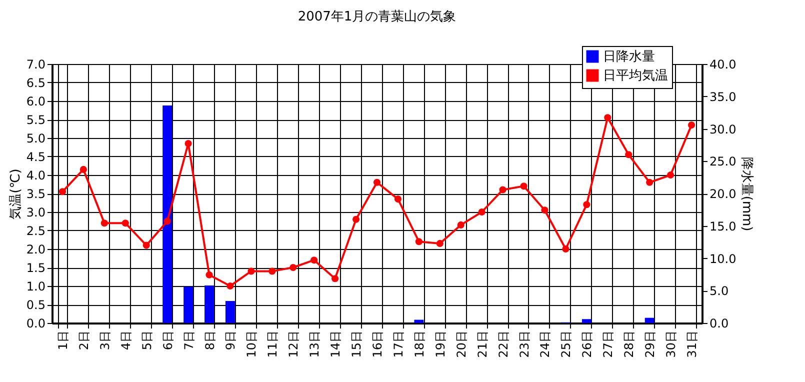 The height and width of the screenshot is (382, 805). What do you see at coordinates (36, 213) in the screenshot?
I see `y-tick-label: 3.0` at bounding box center [36, 213].